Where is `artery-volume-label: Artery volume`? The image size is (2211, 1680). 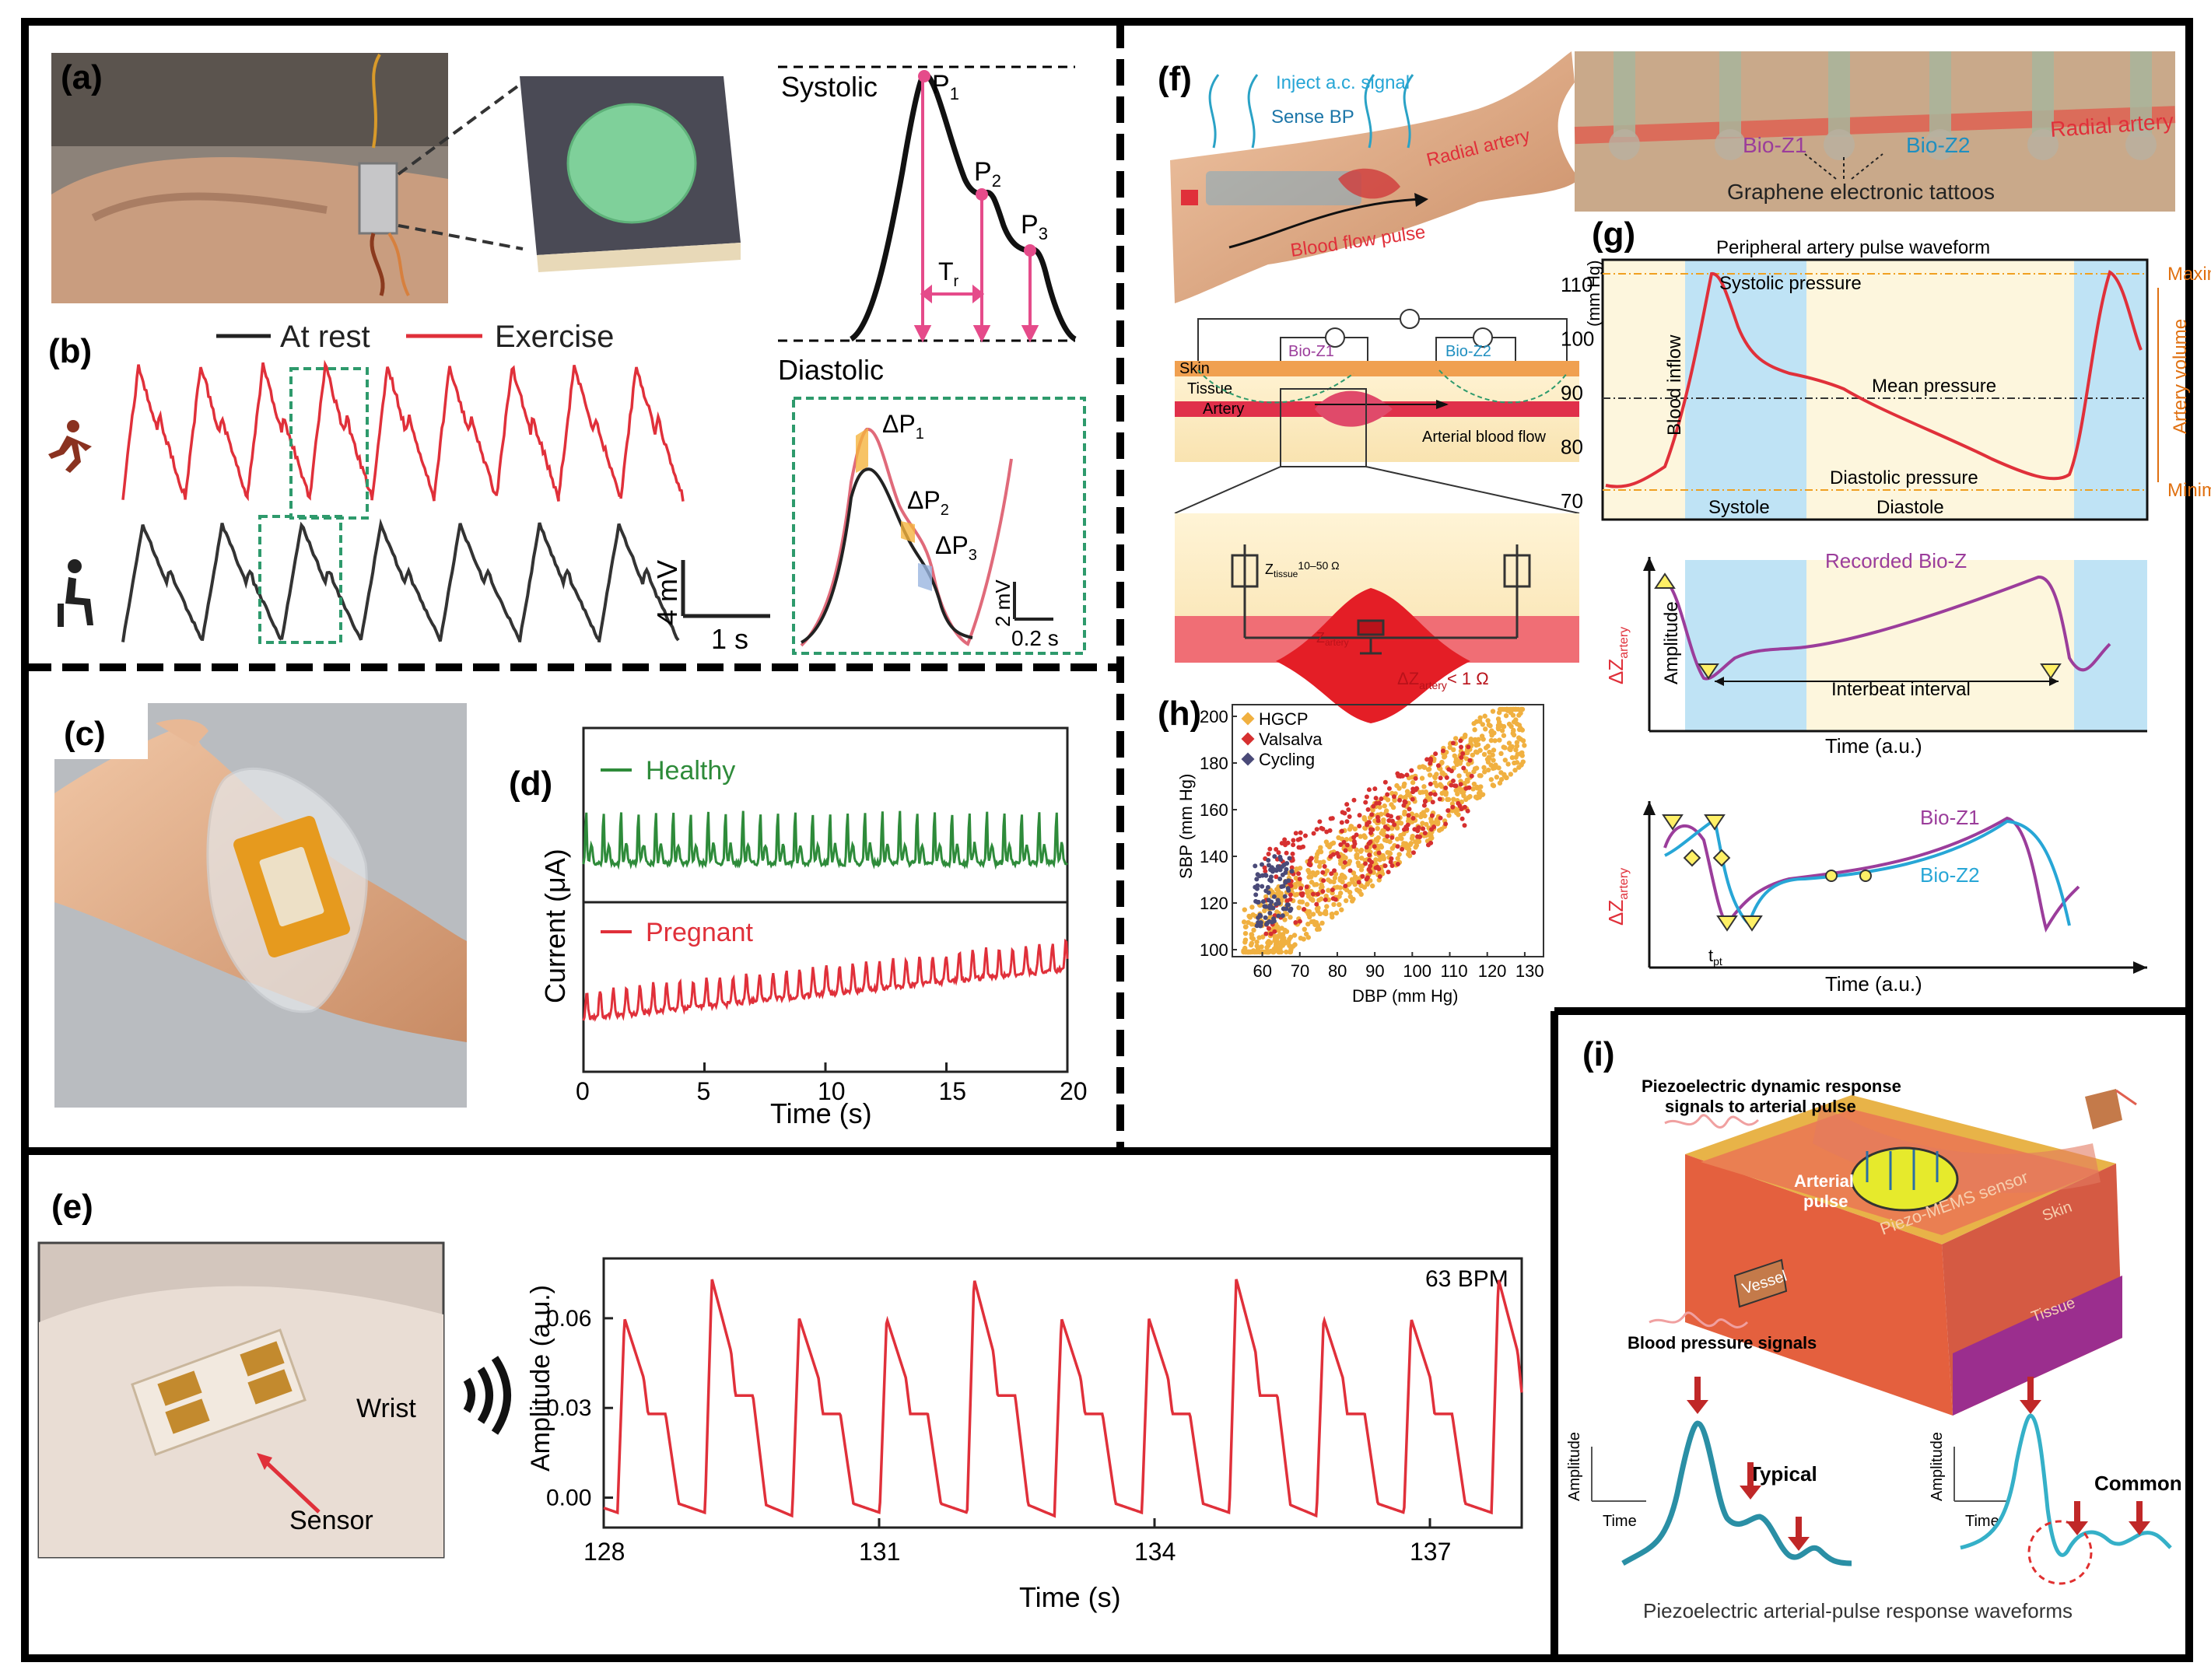
artery-volume-label: Artery volume is located at coordinates (2180, 377).